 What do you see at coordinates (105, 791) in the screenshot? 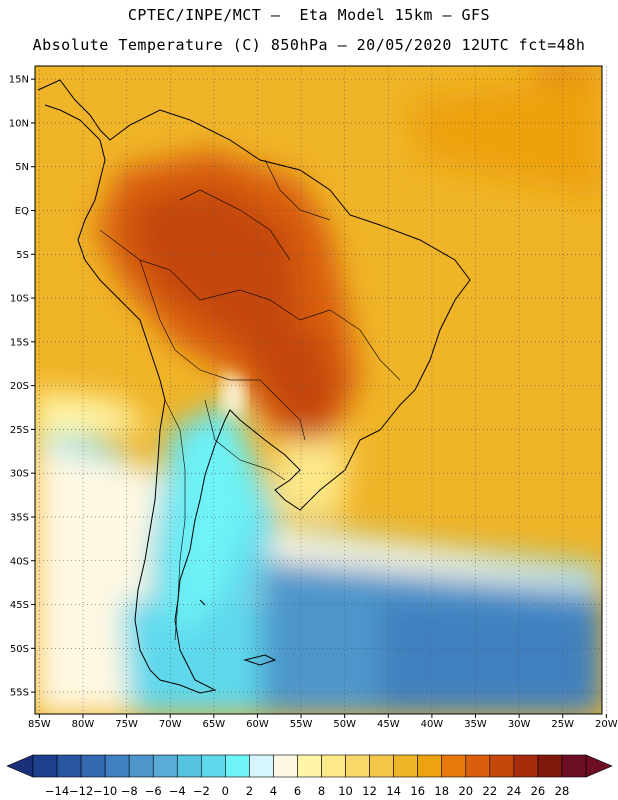
I see `colorbar-label: −10` at bounding box center [105, 791].